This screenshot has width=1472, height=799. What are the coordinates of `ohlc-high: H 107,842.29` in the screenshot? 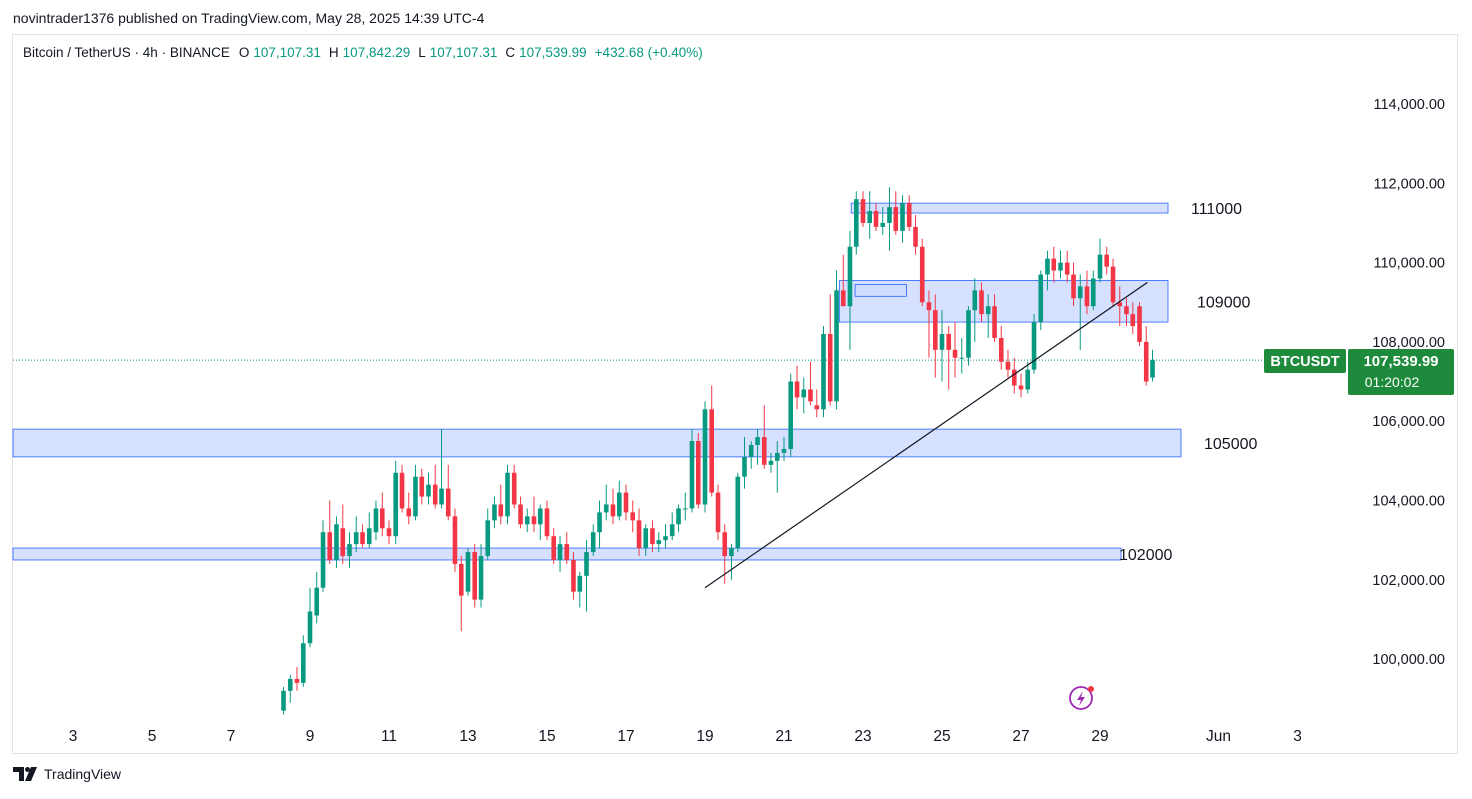 It's located at (371, 52).